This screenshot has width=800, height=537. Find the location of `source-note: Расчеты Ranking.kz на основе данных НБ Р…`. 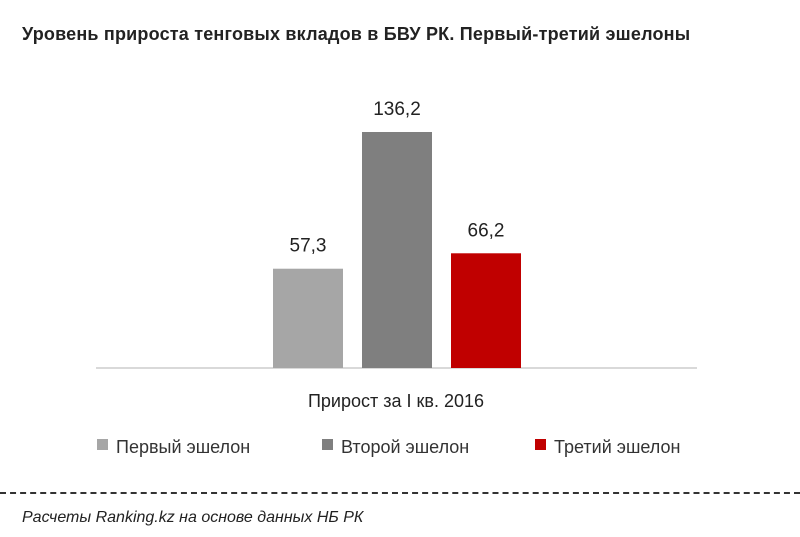

source-note: Расчеты Ranking.kz на основе данных НБ Р… is located at coordinates (193, 517).